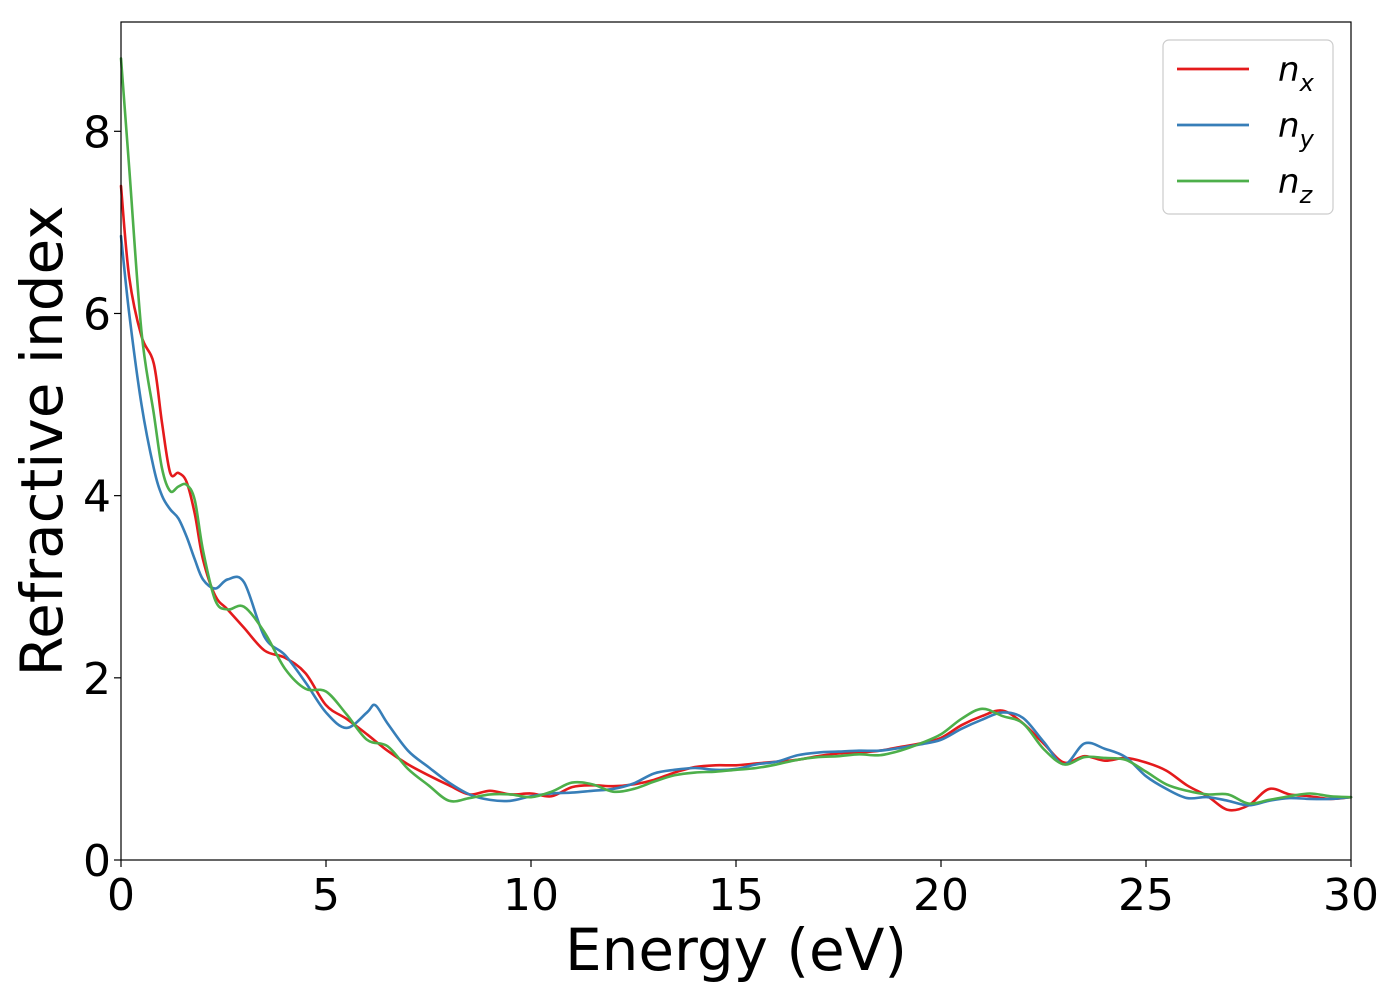 The image size is (1400, 1000). I want to click on x-axis-ticks: 0 5 10 15 20 25 30, so click(743, 890).